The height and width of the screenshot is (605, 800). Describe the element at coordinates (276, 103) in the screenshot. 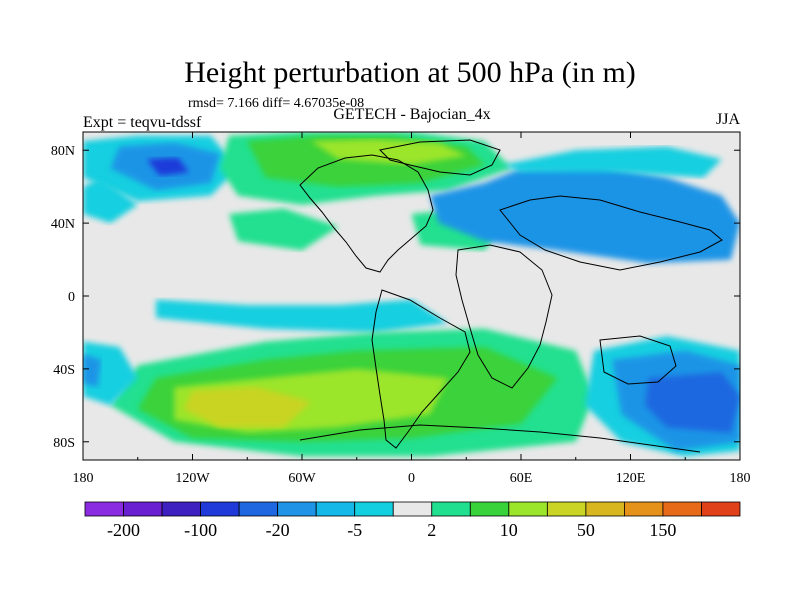

I see `stats-line: rmsd= 7.166 diff= 4.67035e-08` at that location.